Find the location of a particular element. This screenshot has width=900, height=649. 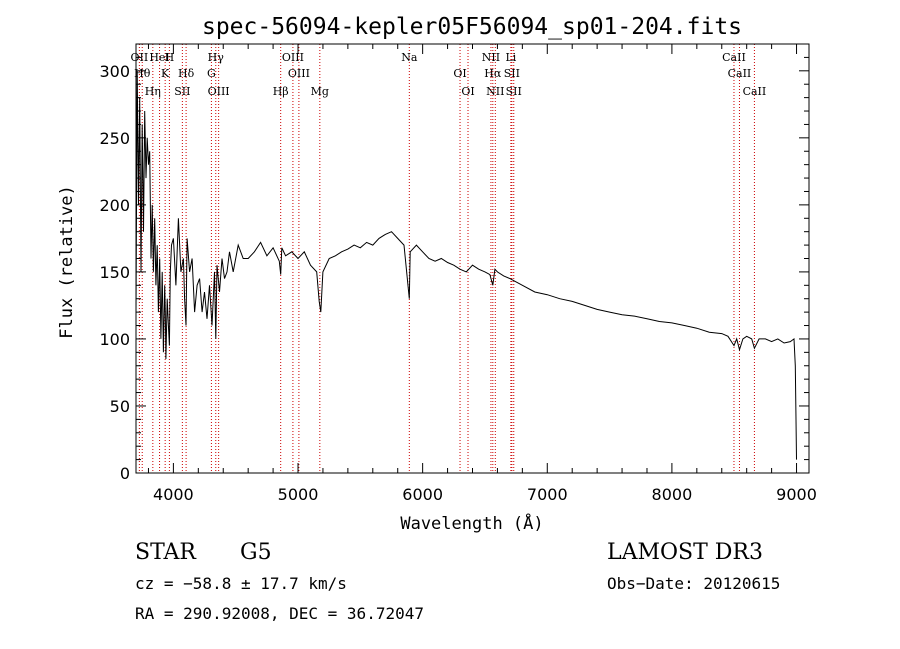

y-tick-label: 100 is located at coordinates (114, 339).